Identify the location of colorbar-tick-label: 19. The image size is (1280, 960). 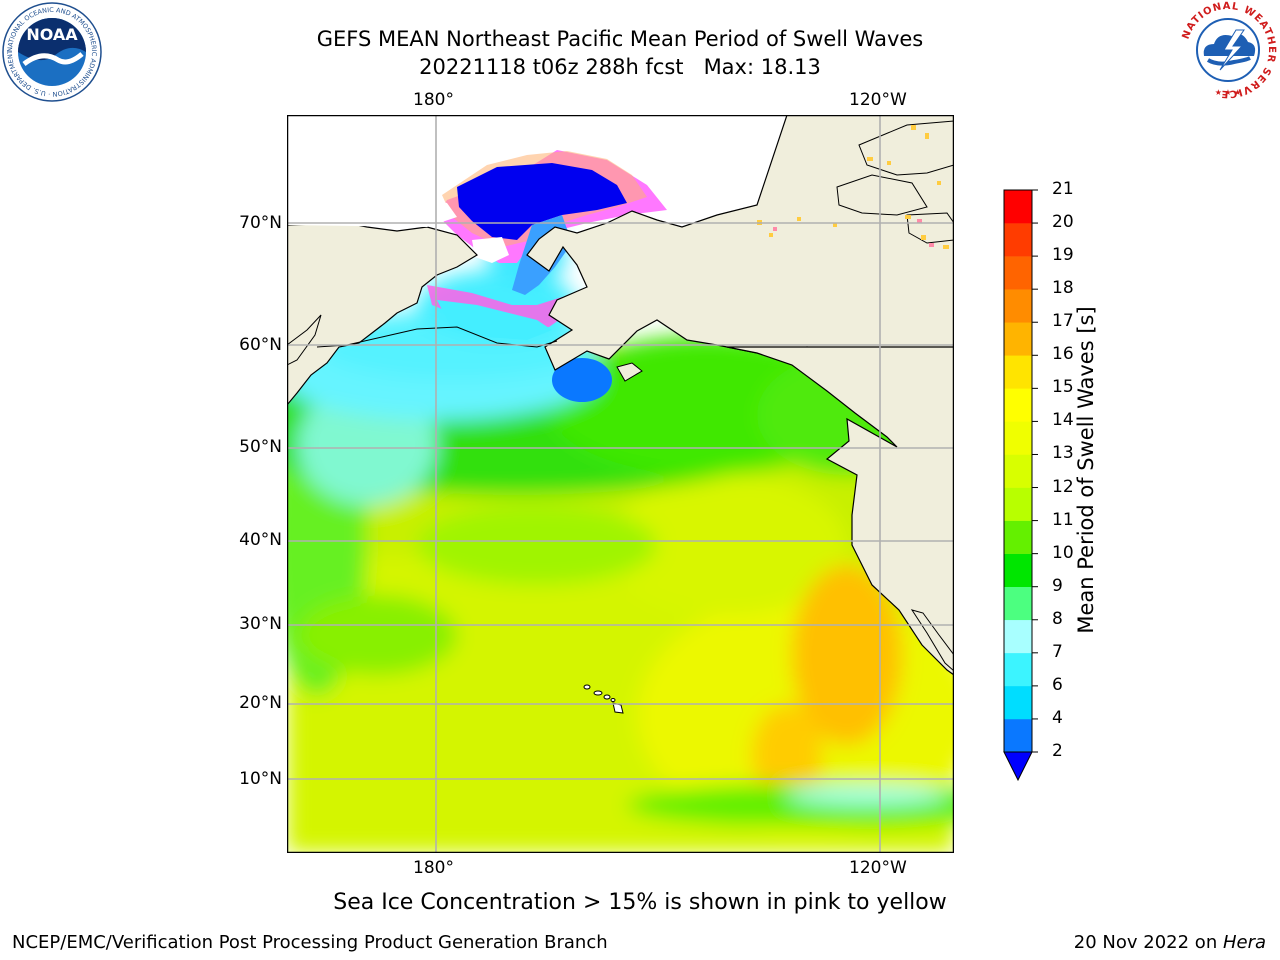
(1063, 255).